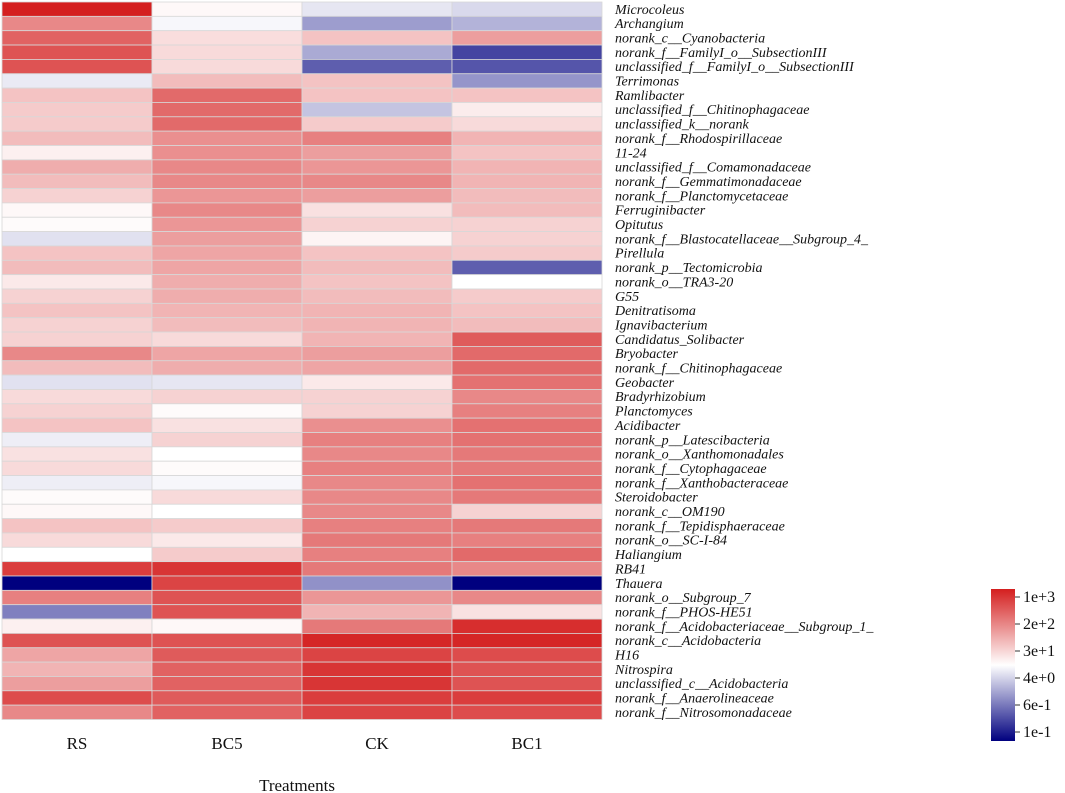  Describe the element at coordinates (661, 325) in the screenshot. I see `row-label: Ignavibacterium` at that location.